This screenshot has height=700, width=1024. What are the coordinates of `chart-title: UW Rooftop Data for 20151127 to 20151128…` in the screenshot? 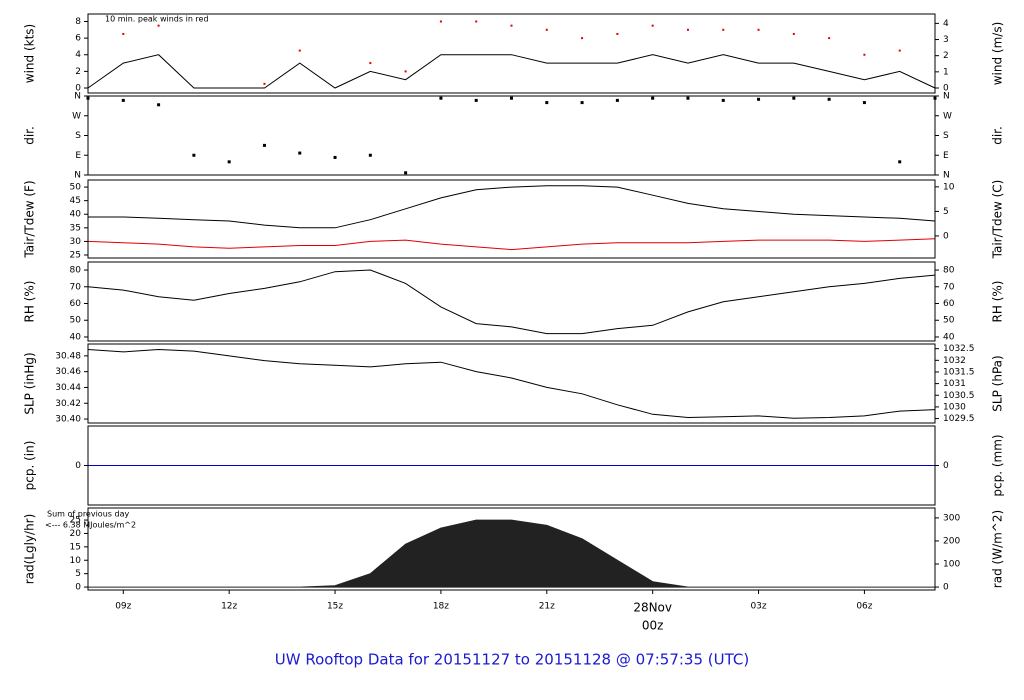 It's located at (512, 660).